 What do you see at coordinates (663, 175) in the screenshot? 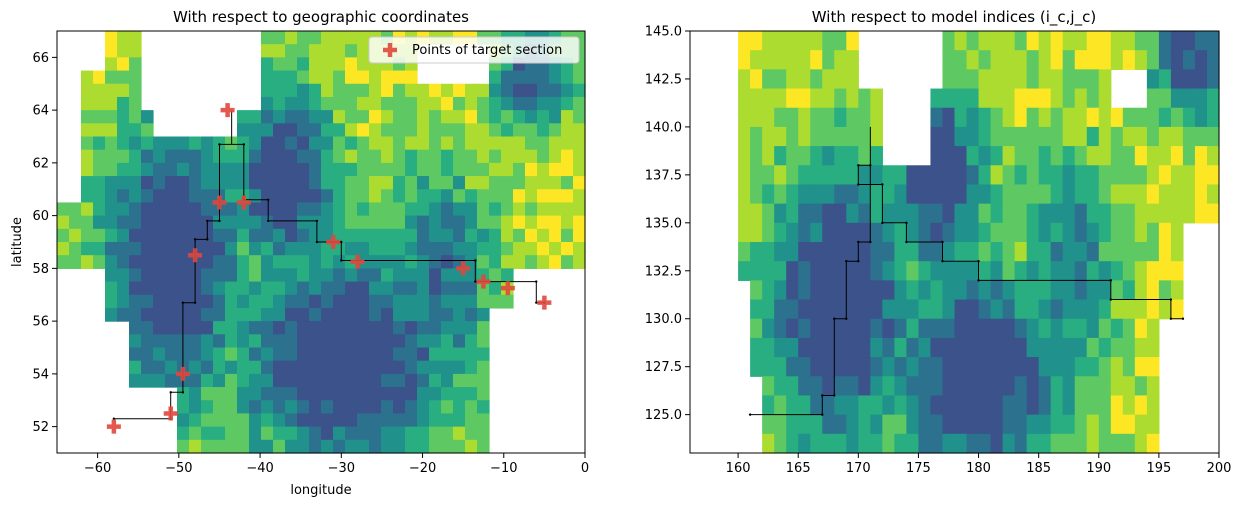
I see `y-tick-label: 137.5` at bounding box center [663, 175].